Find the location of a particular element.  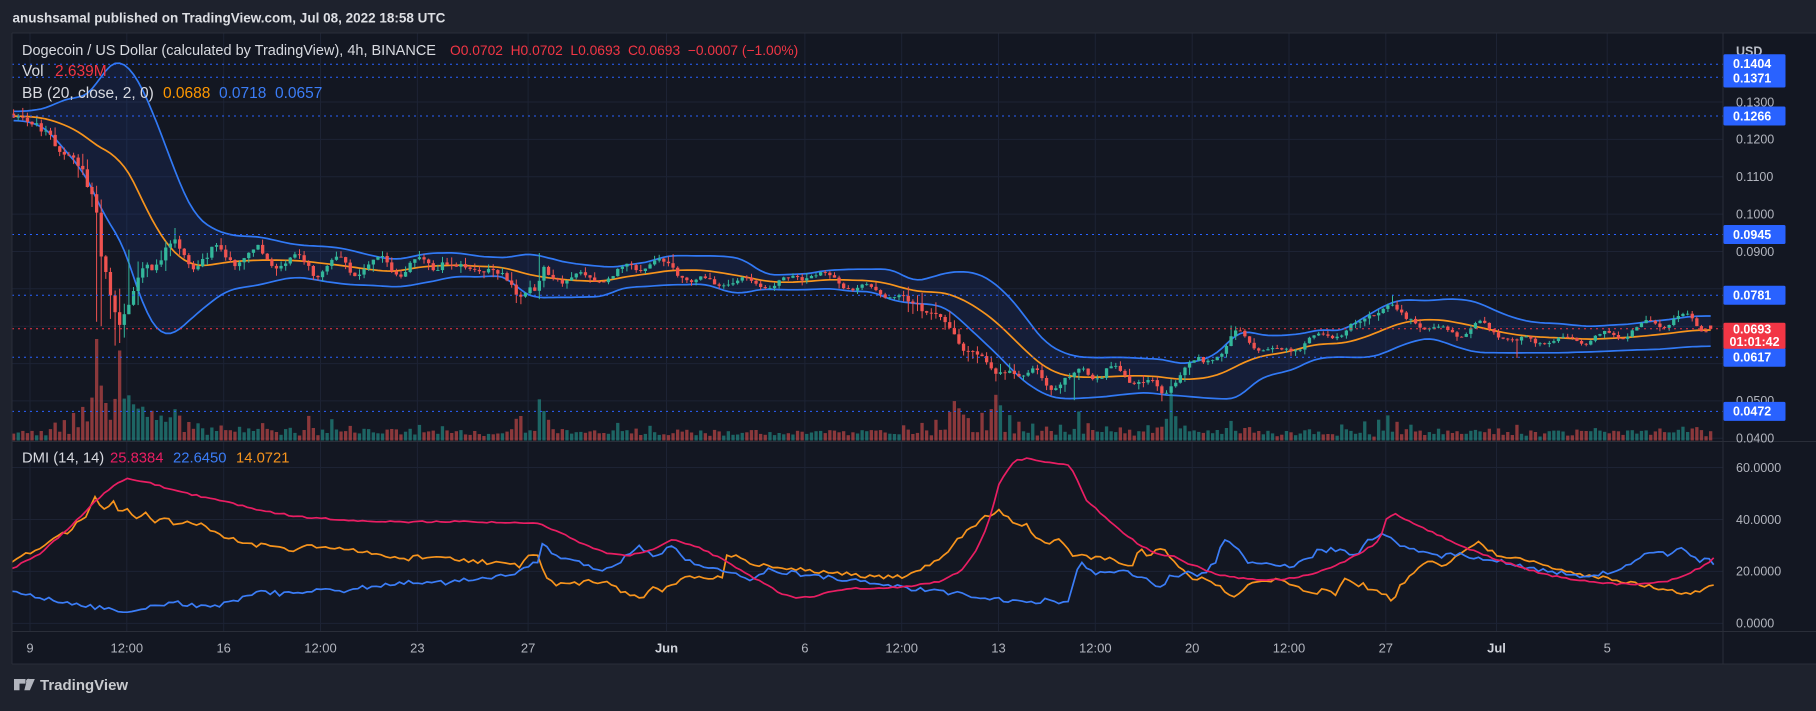

svg-text: 40.0000 is located at coordinates (1758, 520).